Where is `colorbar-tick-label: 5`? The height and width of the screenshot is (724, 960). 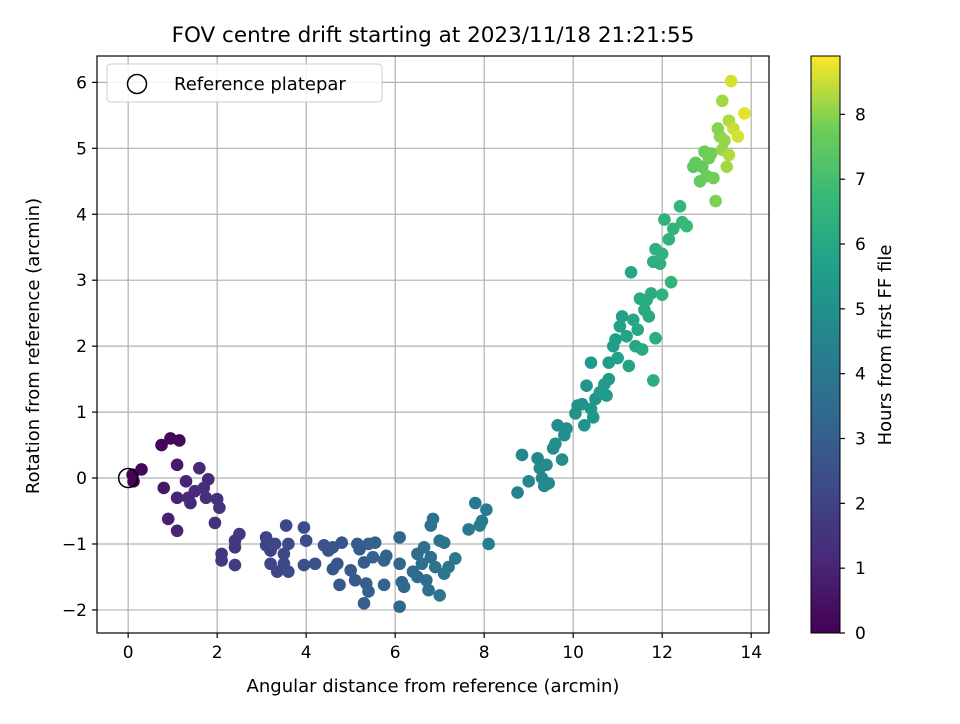
colorbar-tick-label: 5 is located at coordinates (860, 310).